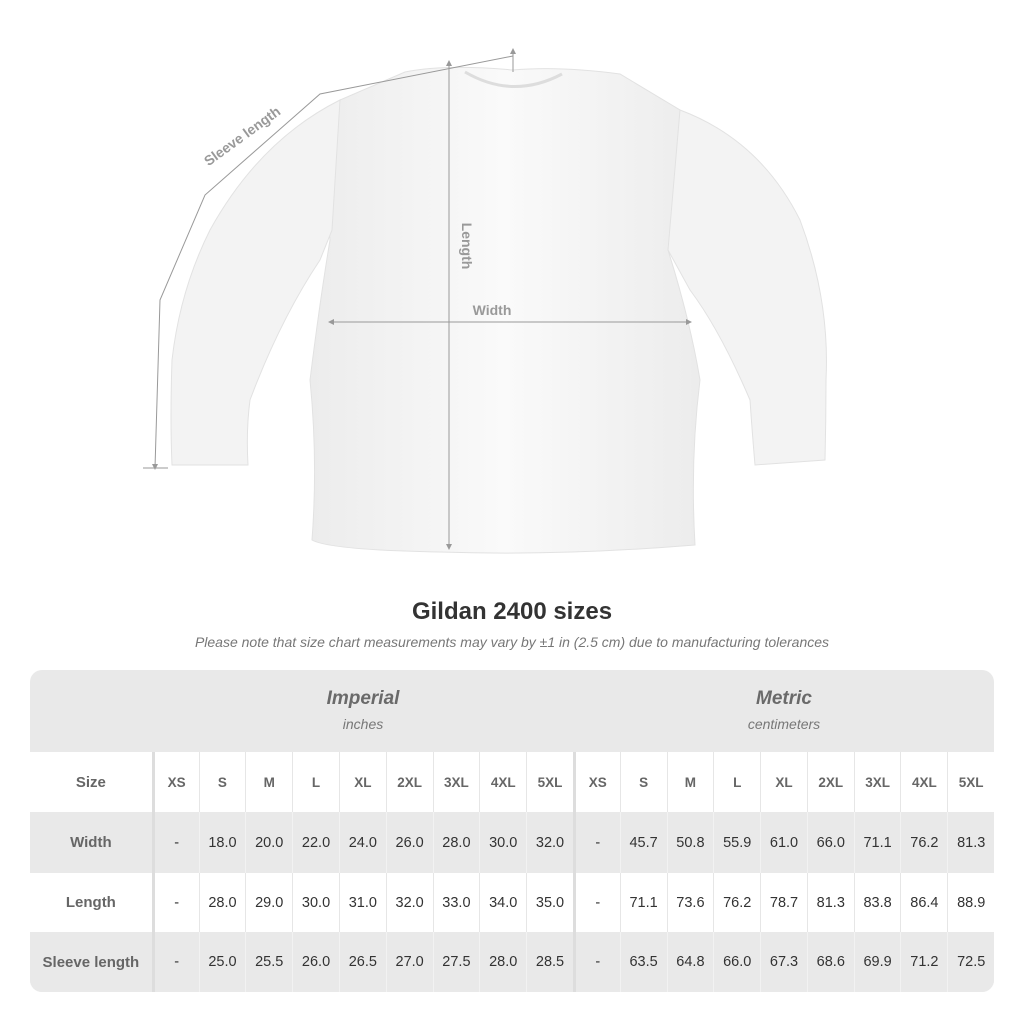 The width and height of the screenshot is (1024, 1024). I want to click on row-label: Width, so click(91, 842).